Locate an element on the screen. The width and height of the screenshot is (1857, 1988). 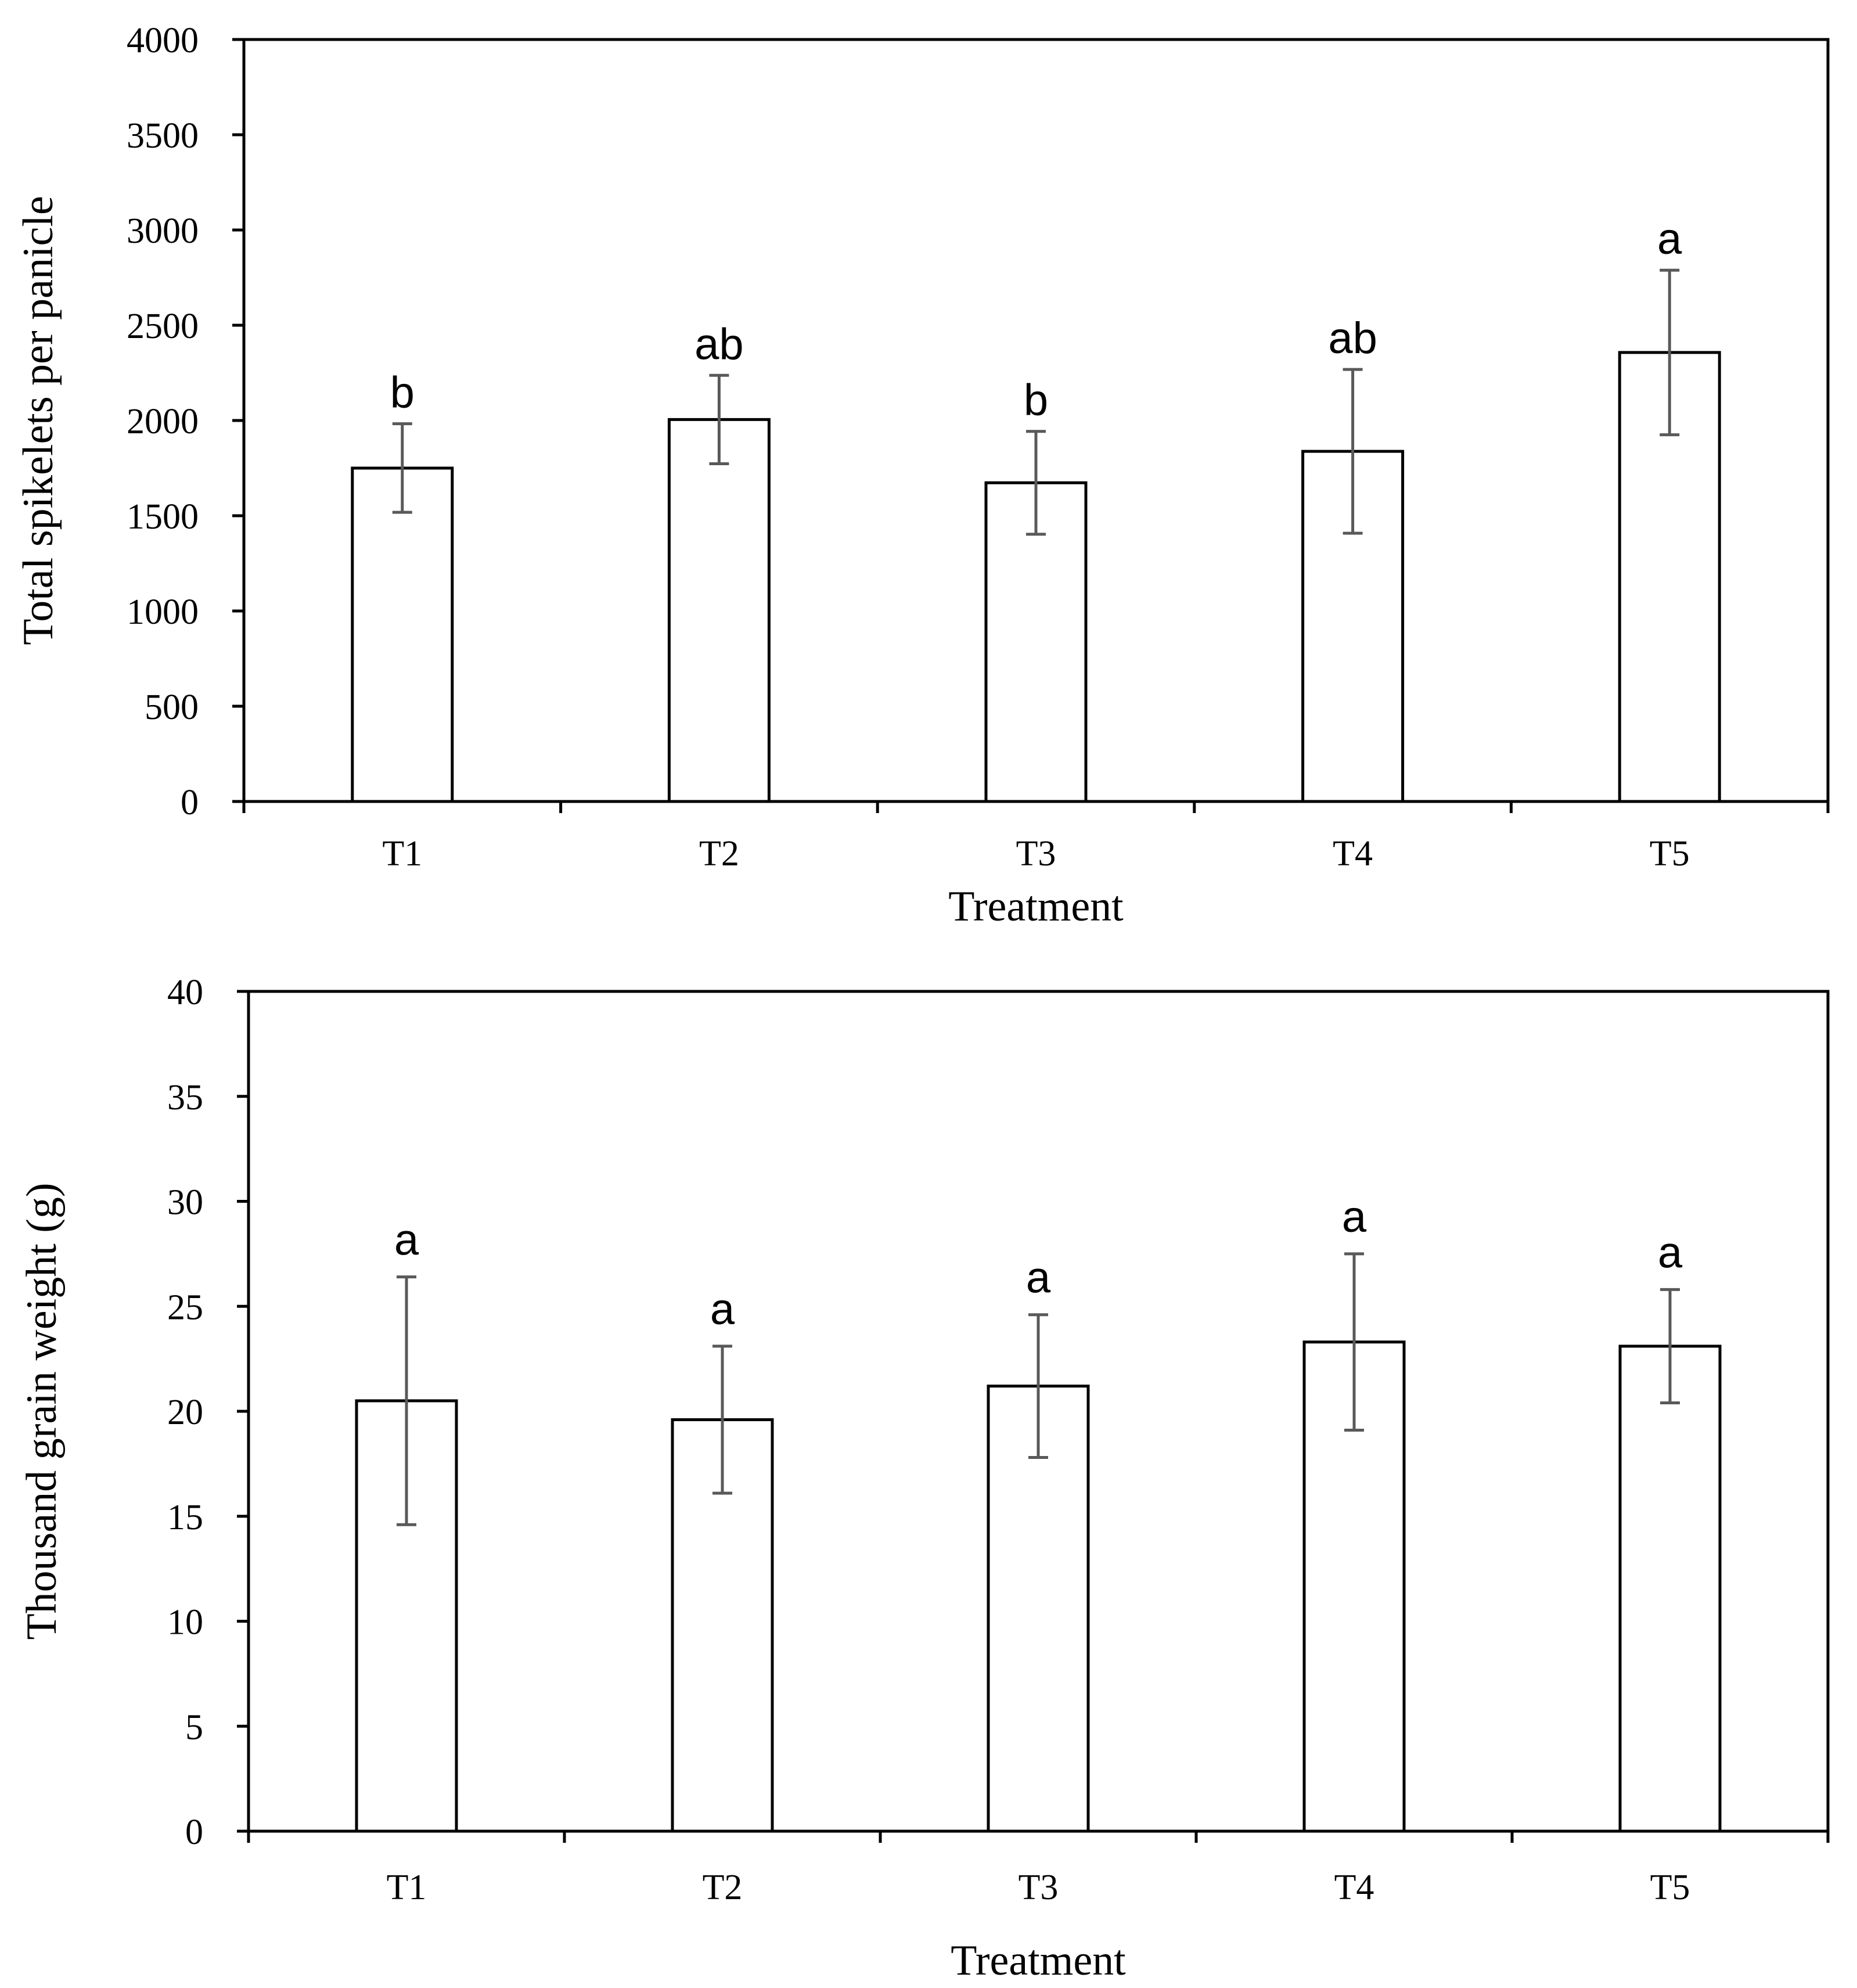
grain-weight-y-tick-label: 20 is located at coordinates (185, 1413).